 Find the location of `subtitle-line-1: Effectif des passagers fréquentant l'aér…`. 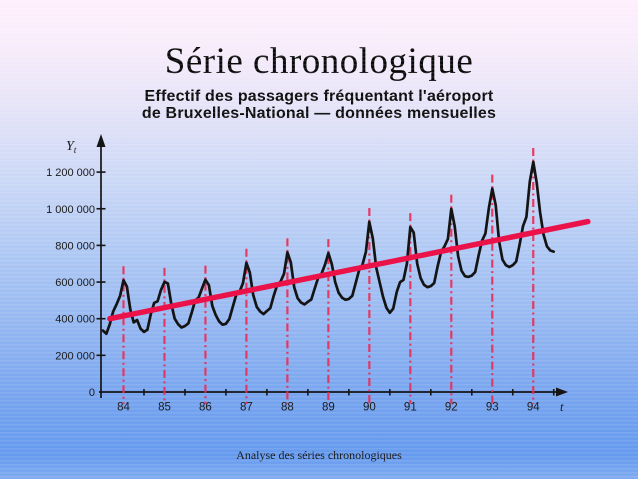

subtitle-line-1: Effectif des passagers fréquentant l'aér… is located at coordinates (319, 96).